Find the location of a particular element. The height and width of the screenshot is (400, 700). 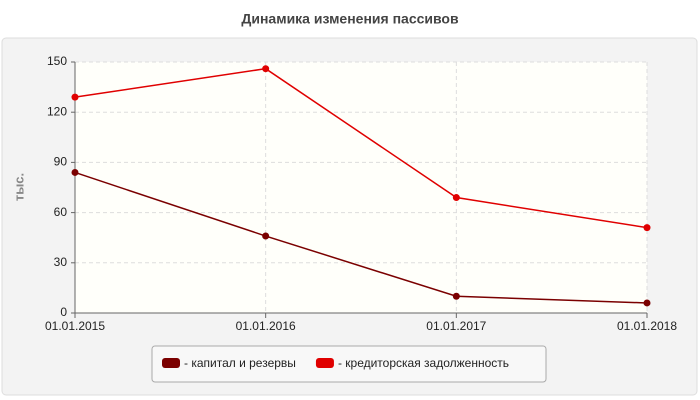

legend is located at coordinates (349, 364).